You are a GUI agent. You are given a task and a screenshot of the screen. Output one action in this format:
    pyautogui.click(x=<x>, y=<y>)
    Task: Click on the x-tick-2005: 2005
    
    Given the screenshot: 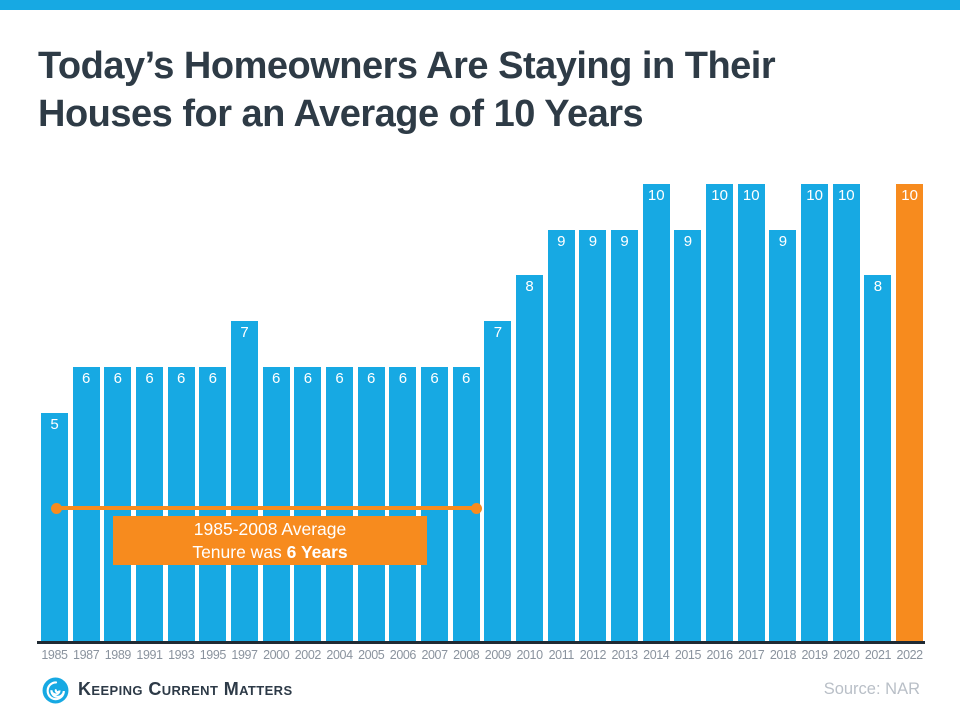 What is the action you would take?
    pyautogui.click(x=371, y=655)
    